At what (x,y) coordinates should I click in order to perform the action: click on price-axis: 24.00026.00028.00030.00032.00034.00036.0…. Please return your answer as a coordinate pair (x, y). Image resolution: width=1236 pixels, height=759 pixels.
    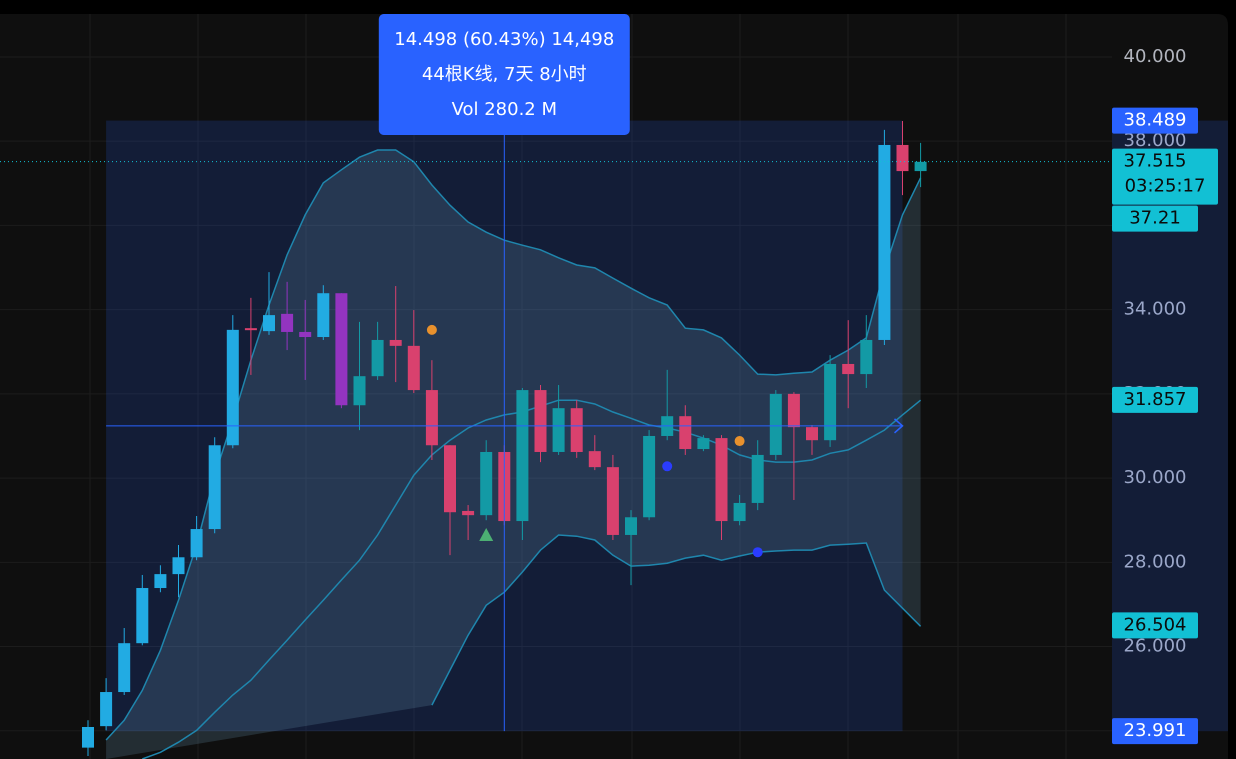
    Looking at the image, I should click on (1170, 395).